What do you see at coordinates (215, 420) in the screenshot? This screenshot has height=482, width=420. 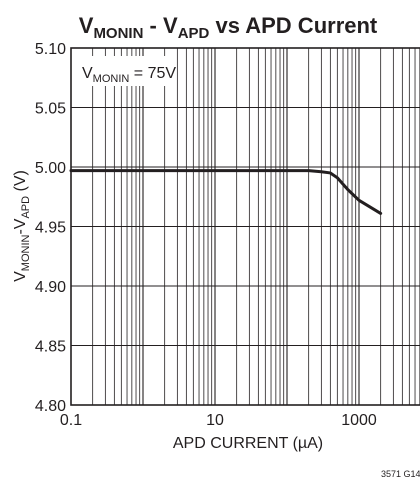 I see `x-tick-label: 10` at bounding box center [215, 420].